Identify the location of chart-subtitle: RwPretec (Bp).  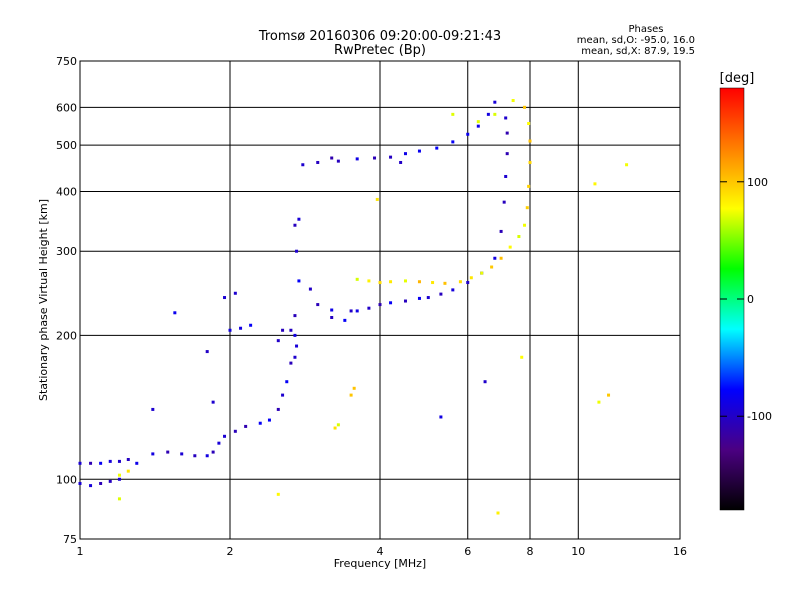
(380, 50).